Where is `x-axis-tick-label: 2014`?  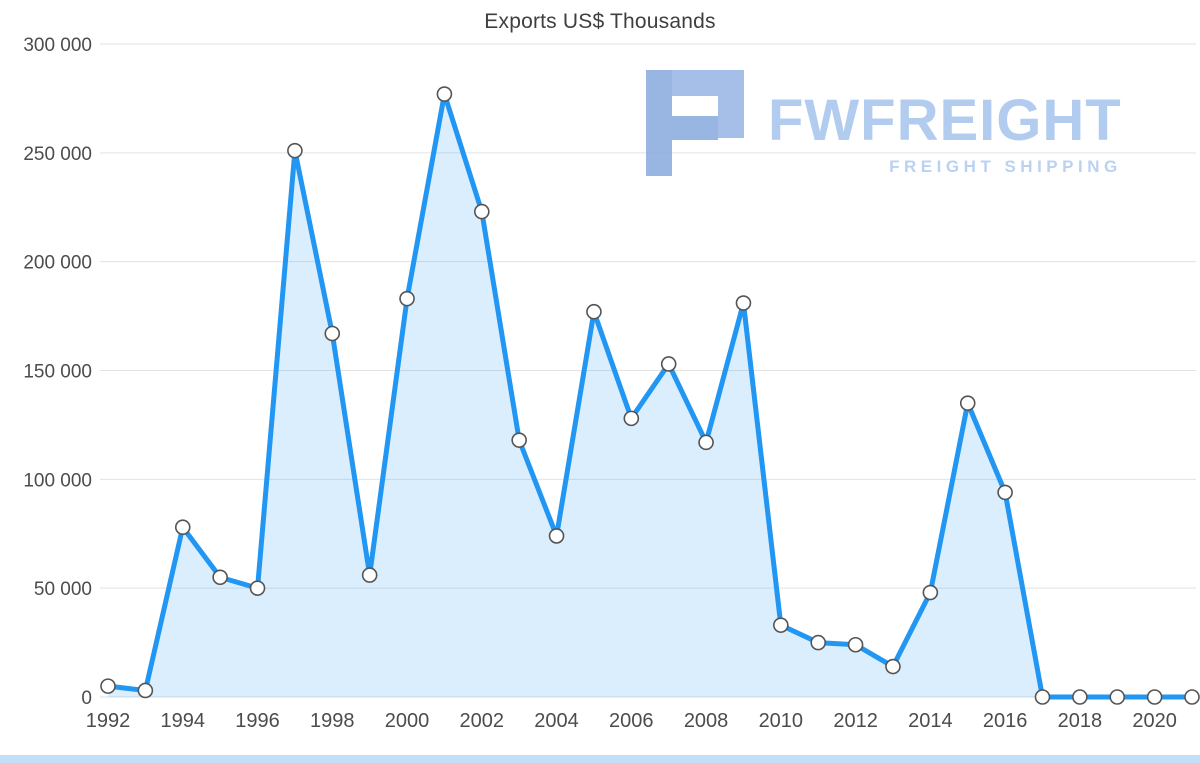
x-axis-tick-label: 2014 is located at coordinates (930, 721).